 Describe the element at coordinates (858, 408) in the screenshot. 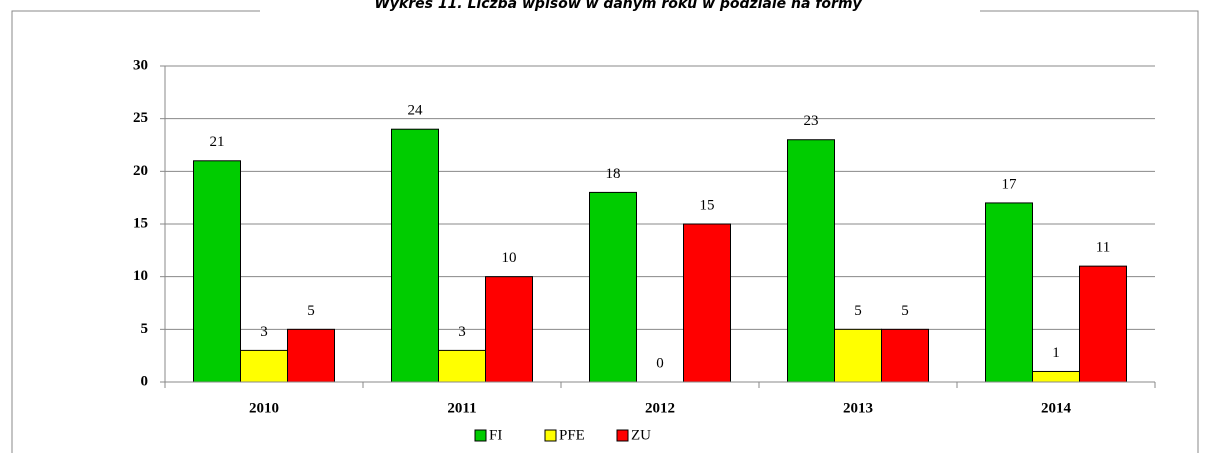

I see `x-tick-label: 2013` at that location.